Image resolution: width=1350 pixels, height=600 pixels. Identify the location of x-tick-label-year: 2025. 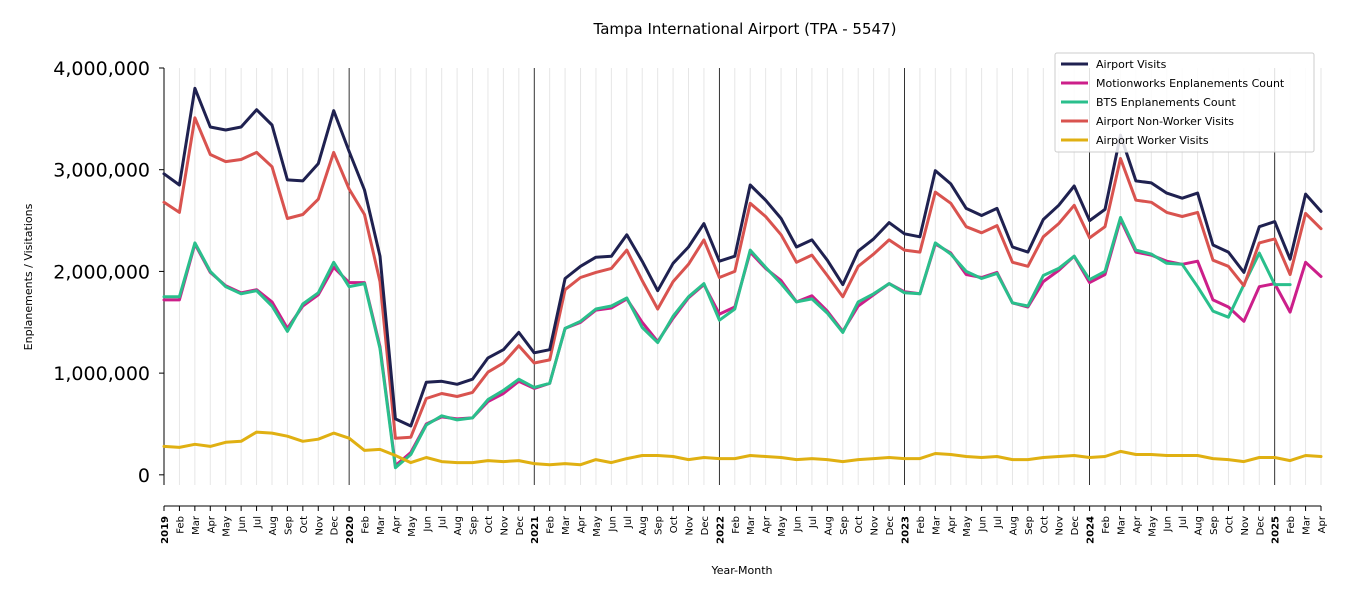
(1276, 530).